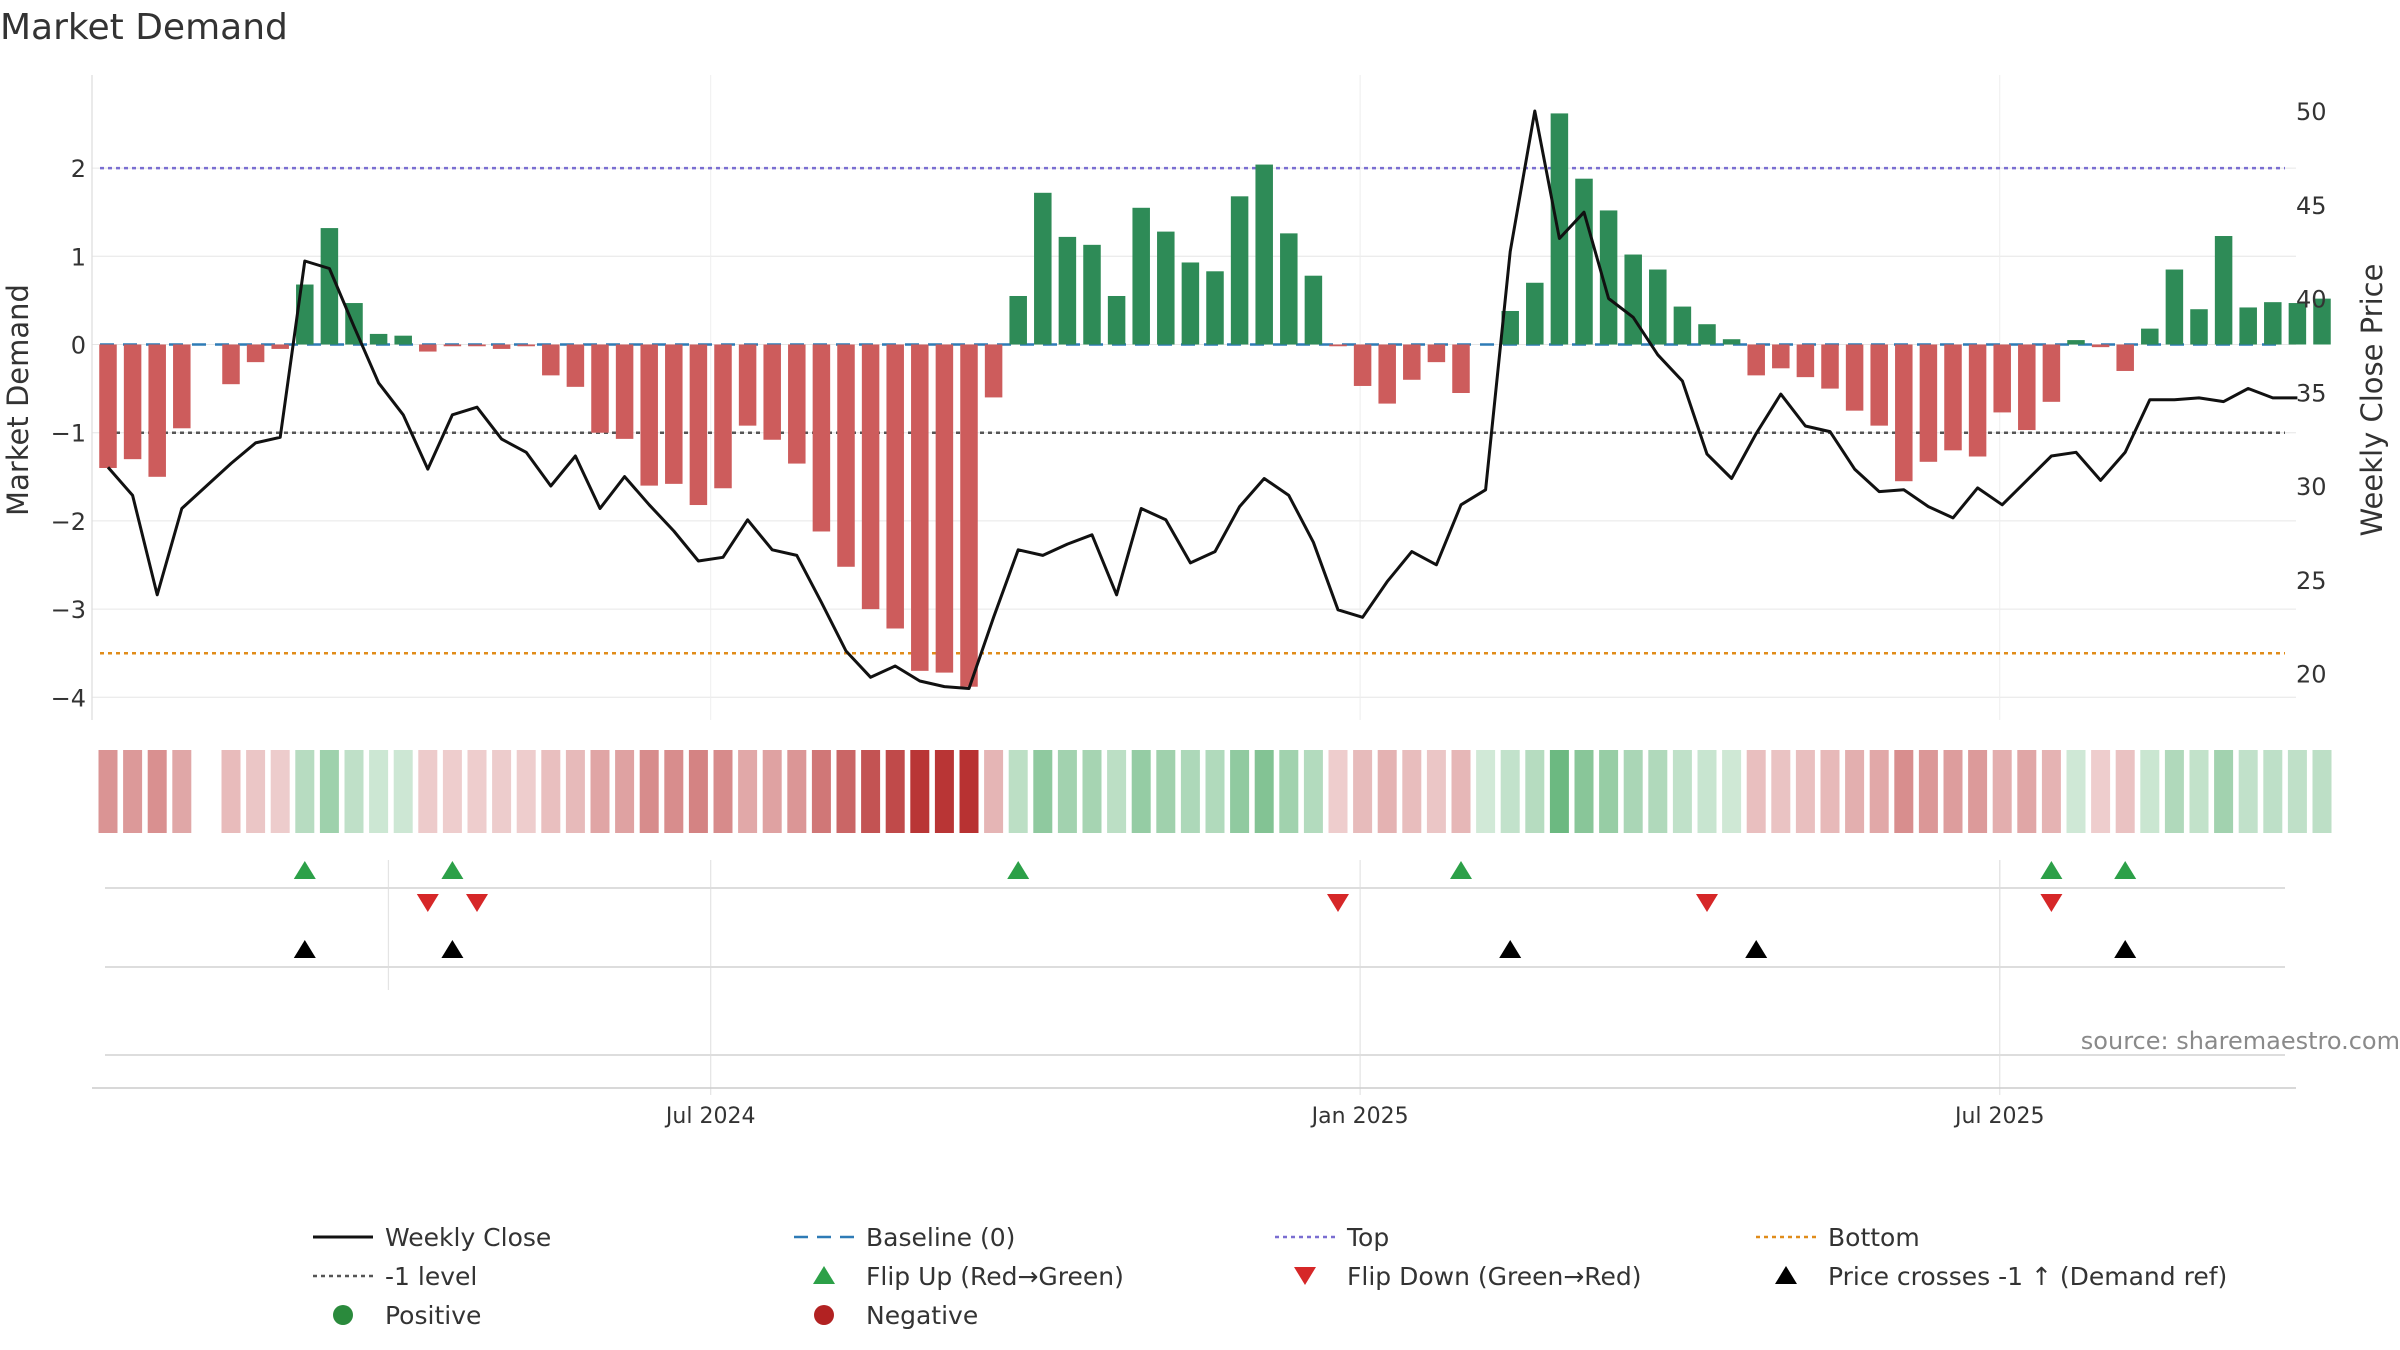  Describe the element at coordinates (432, 1237) in the screenshot. I see `legend-item: Weekly Close` at that location.